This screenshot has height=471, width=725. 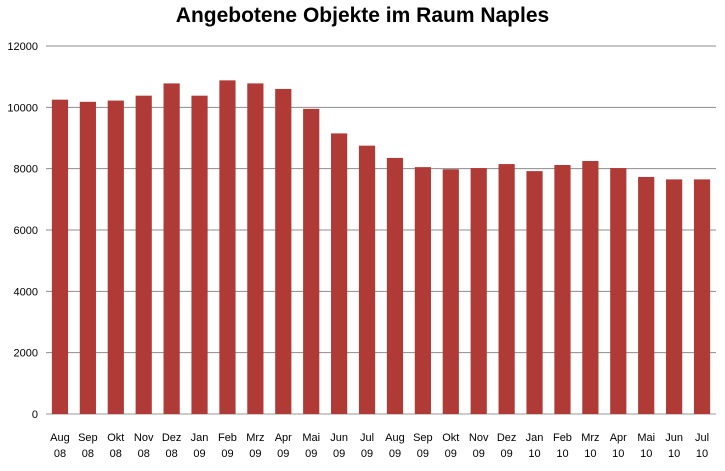 I want to click on y-tick-label: 4000, so click(x=26, y=292).